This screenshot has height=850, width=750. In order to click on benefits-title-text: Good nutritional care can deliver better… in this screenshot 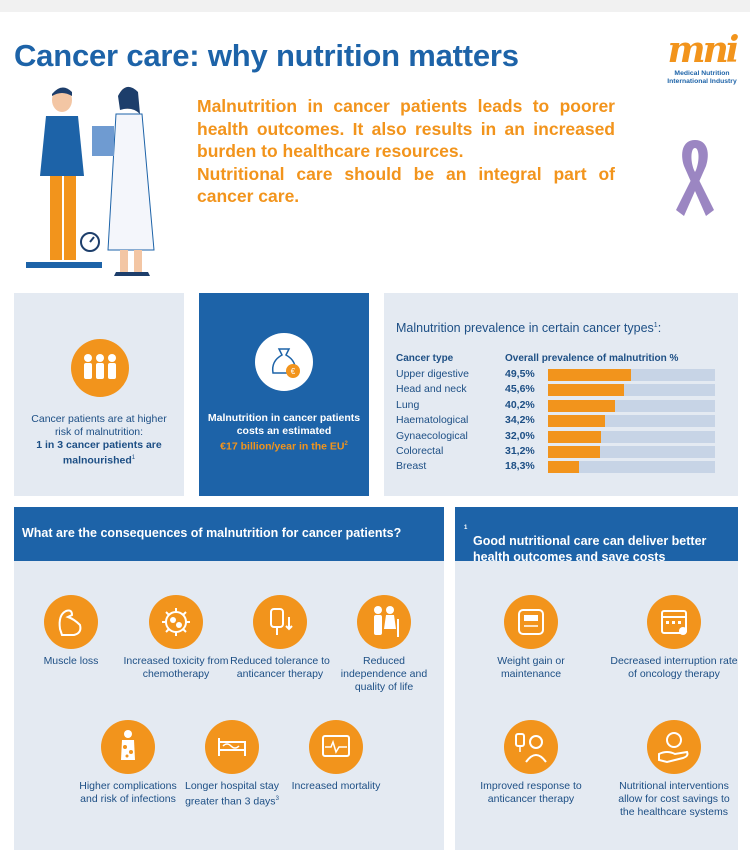, I will do `click(590, 549)`.